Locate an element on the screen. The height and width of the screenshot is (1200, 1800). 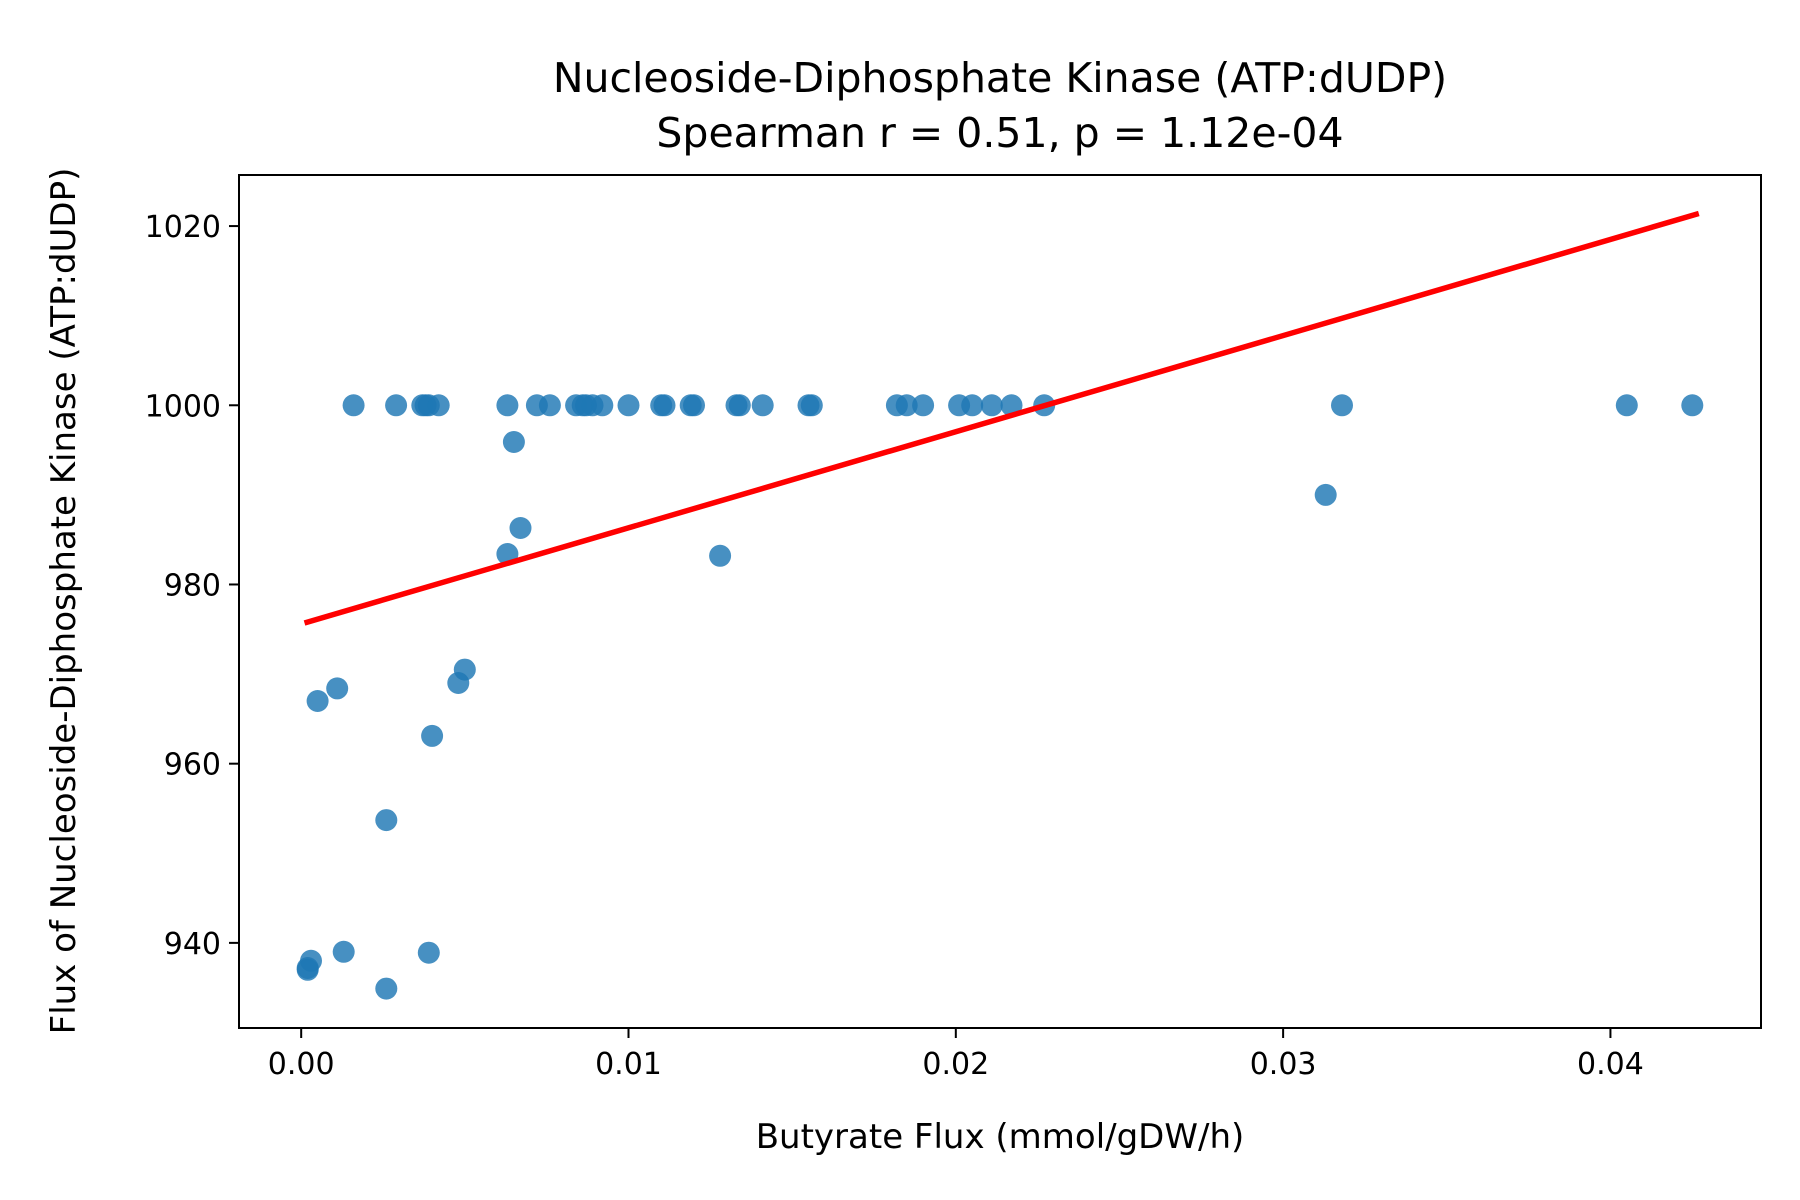
chart-title: Nucleoside-Diphosphate Kinase (ATP:dUDP) is located at coordinates (1000, 78).